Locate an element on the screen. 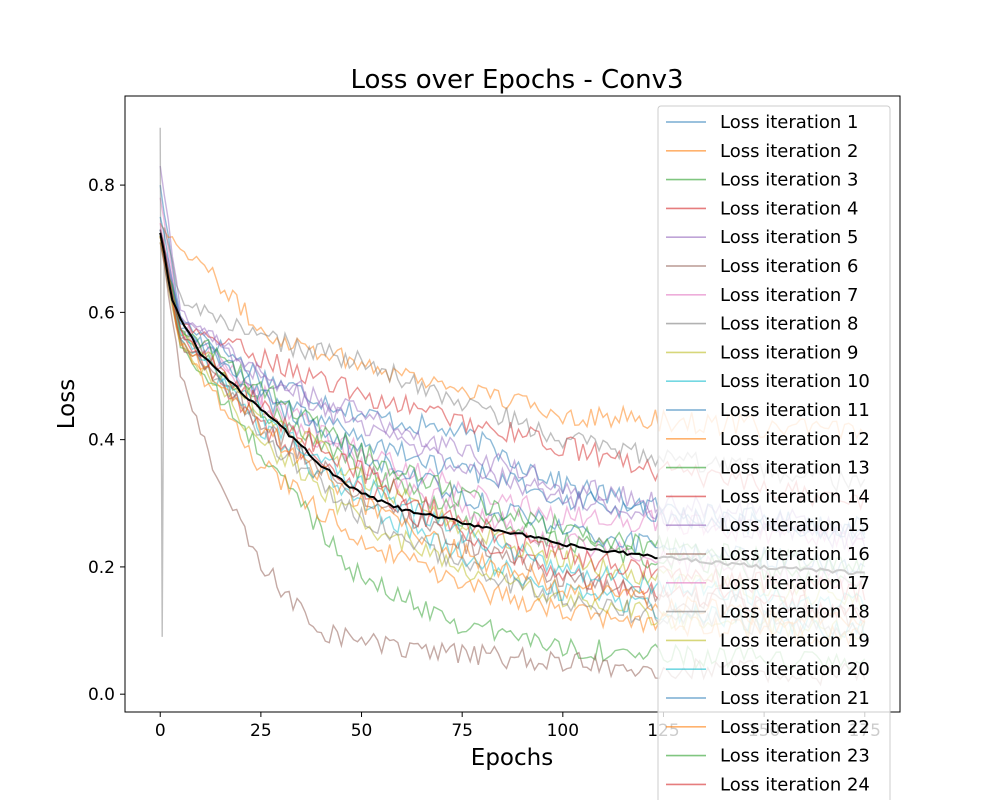  legend-label: Loss iteration 16 is located at coordinates (795, 554).